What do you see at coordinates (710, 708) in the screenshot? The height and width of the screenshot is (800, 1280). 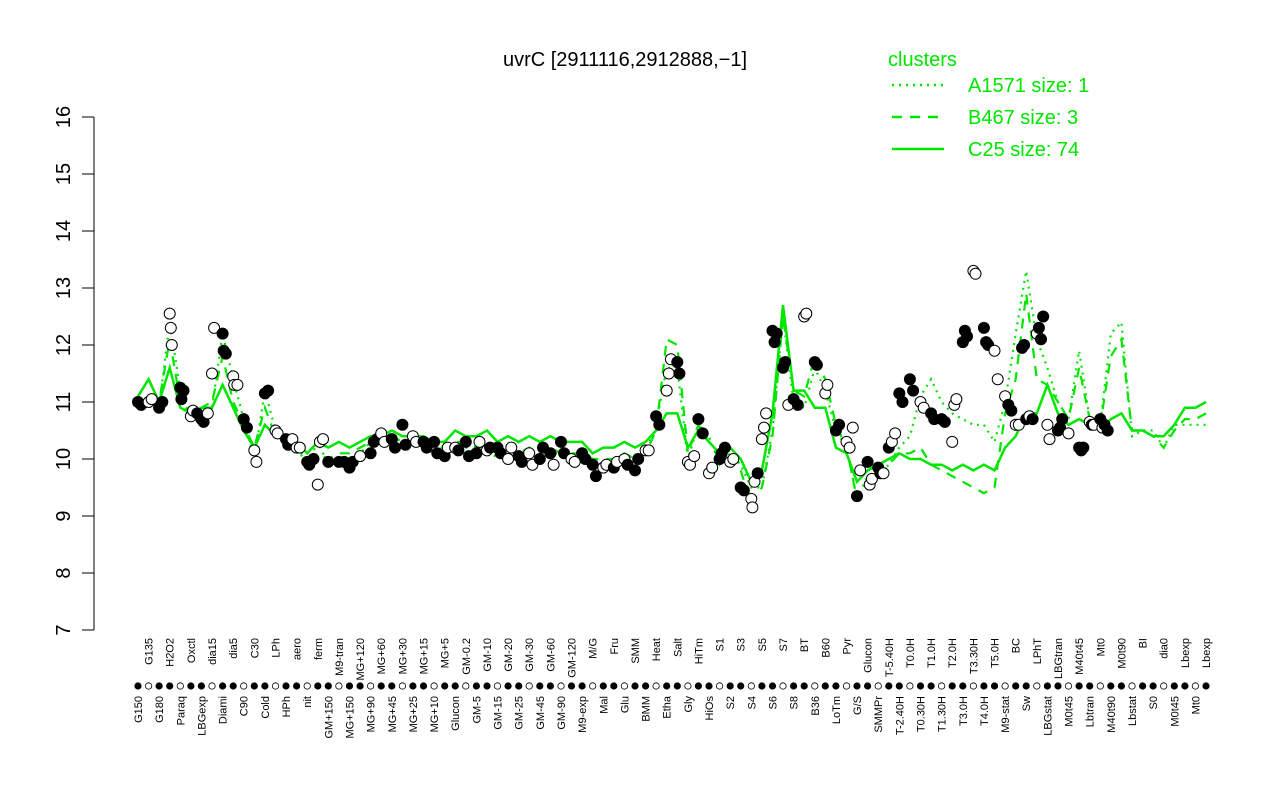 I see `x-tick-label-bottom: HiOs` at bounding box center [710, 708].